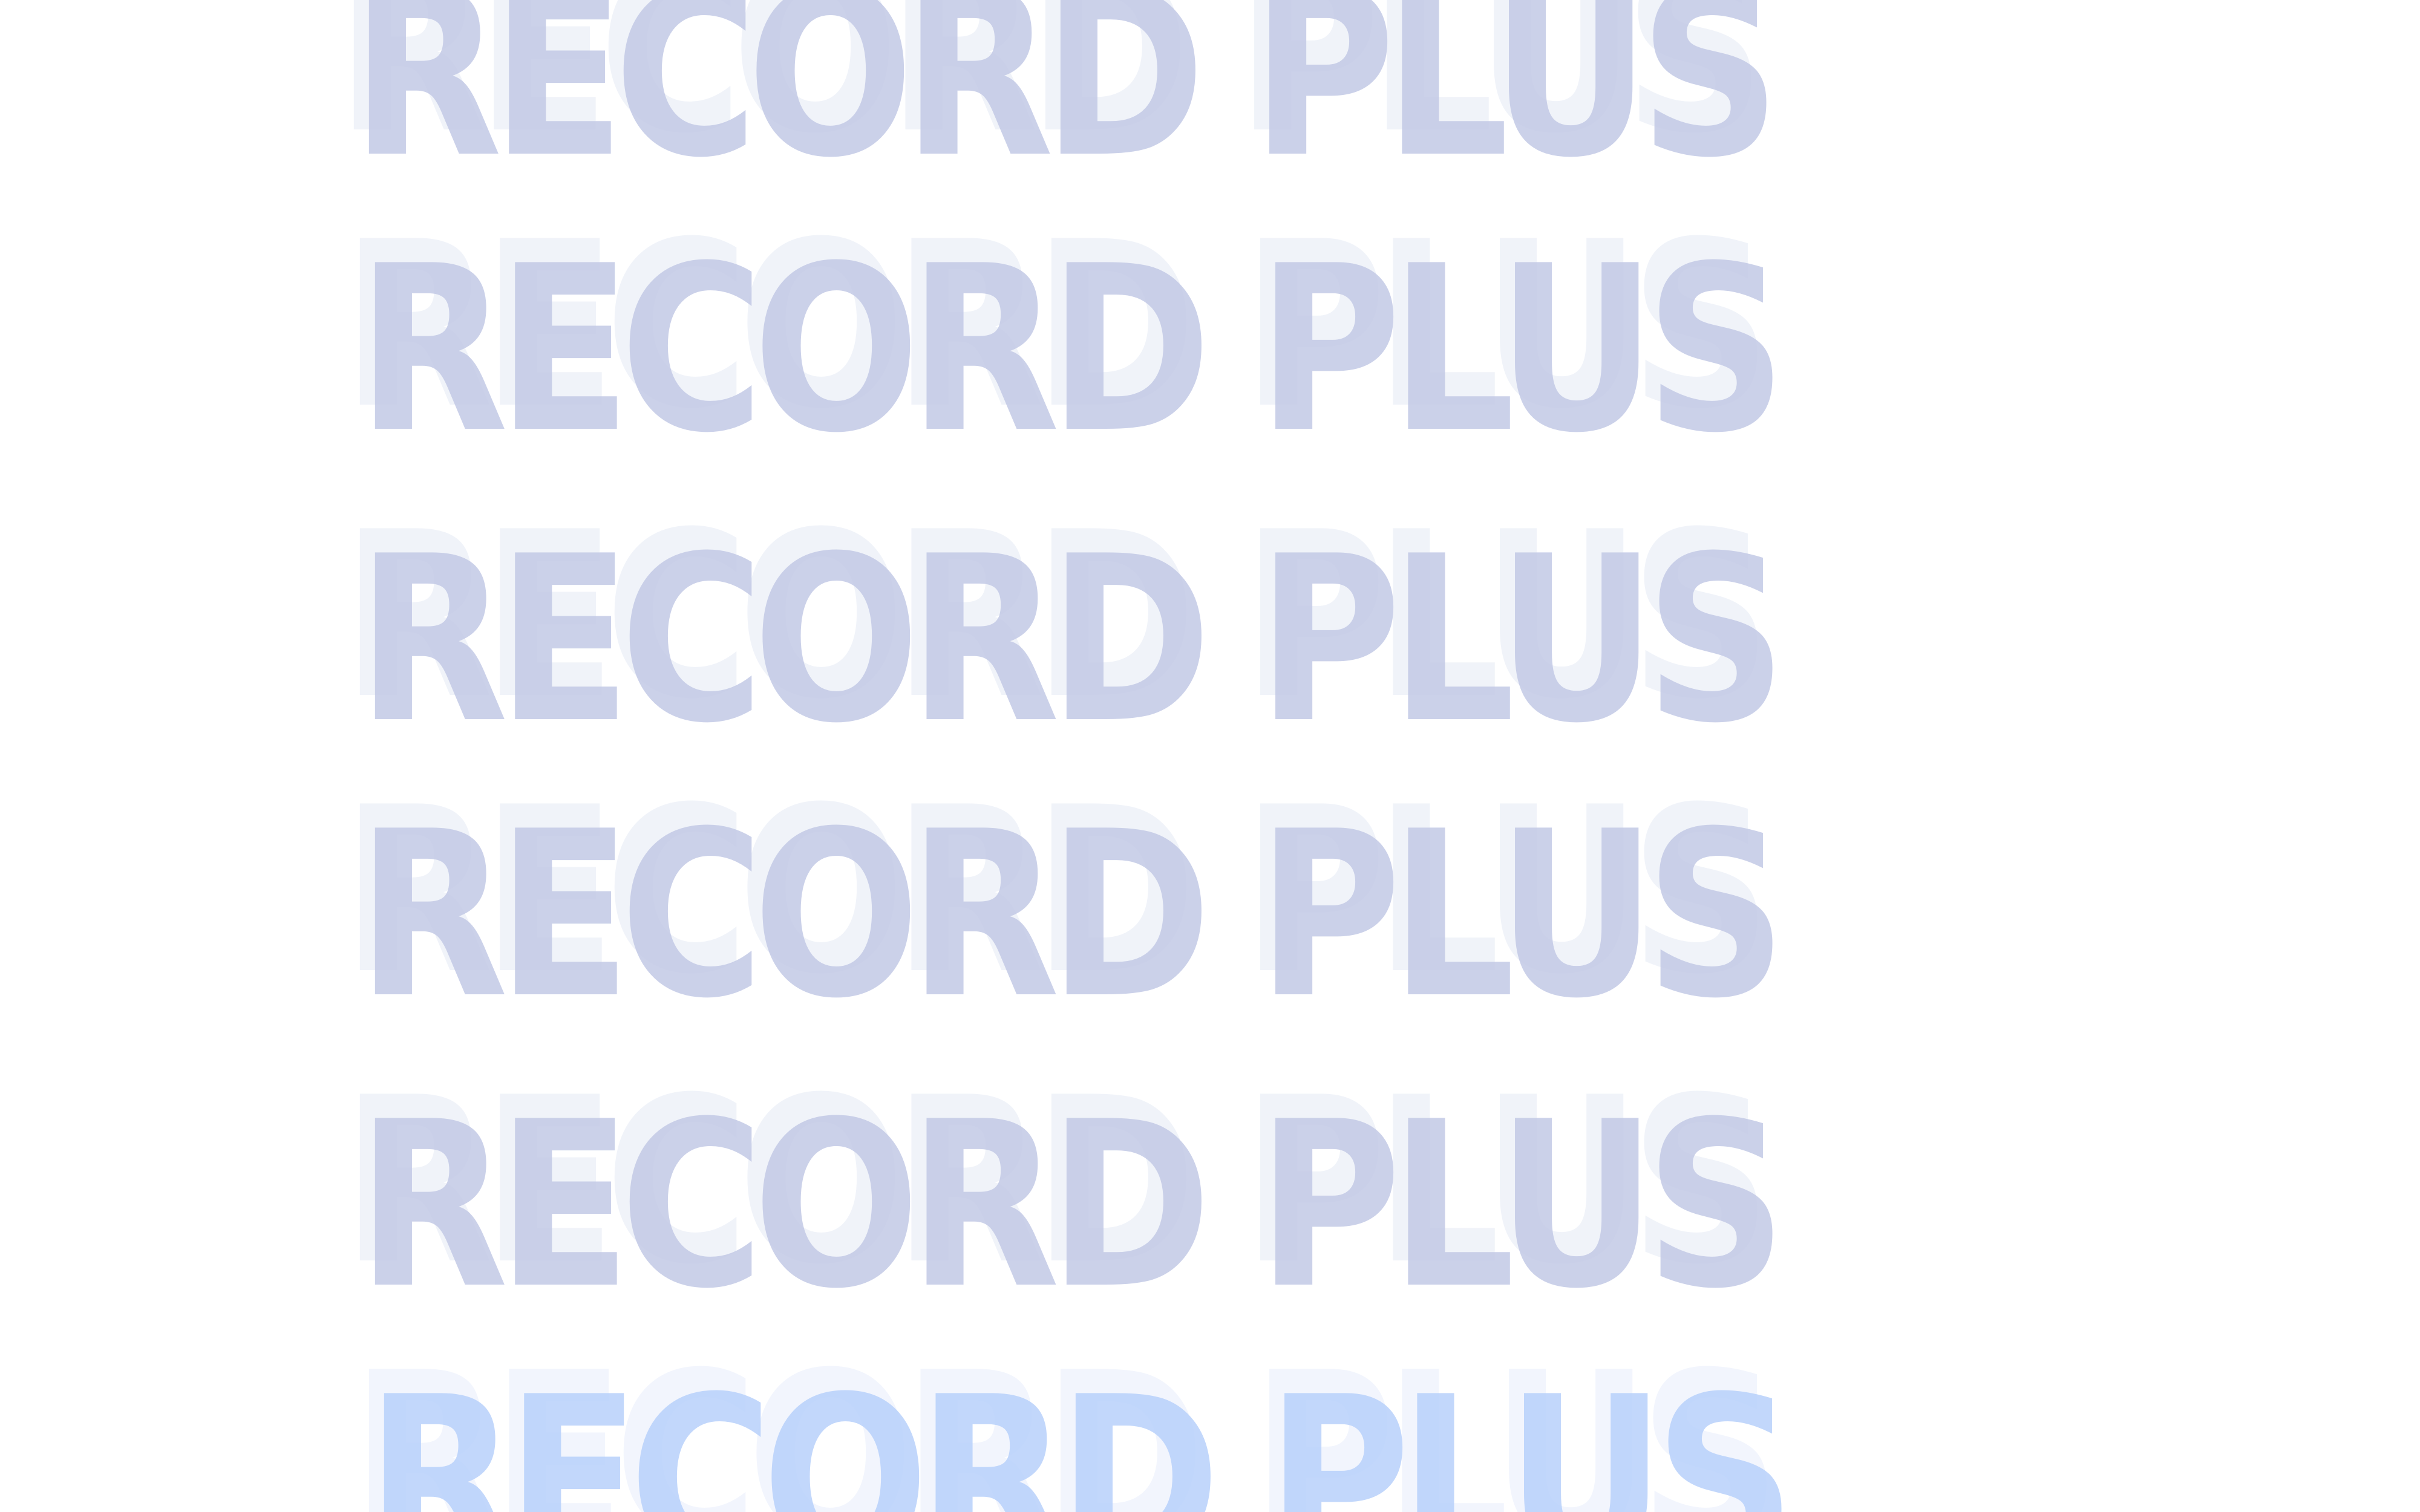  I want to click on wordmark-row-1: RECORD PLUS RECORD PLUS, so click(1210, 107).